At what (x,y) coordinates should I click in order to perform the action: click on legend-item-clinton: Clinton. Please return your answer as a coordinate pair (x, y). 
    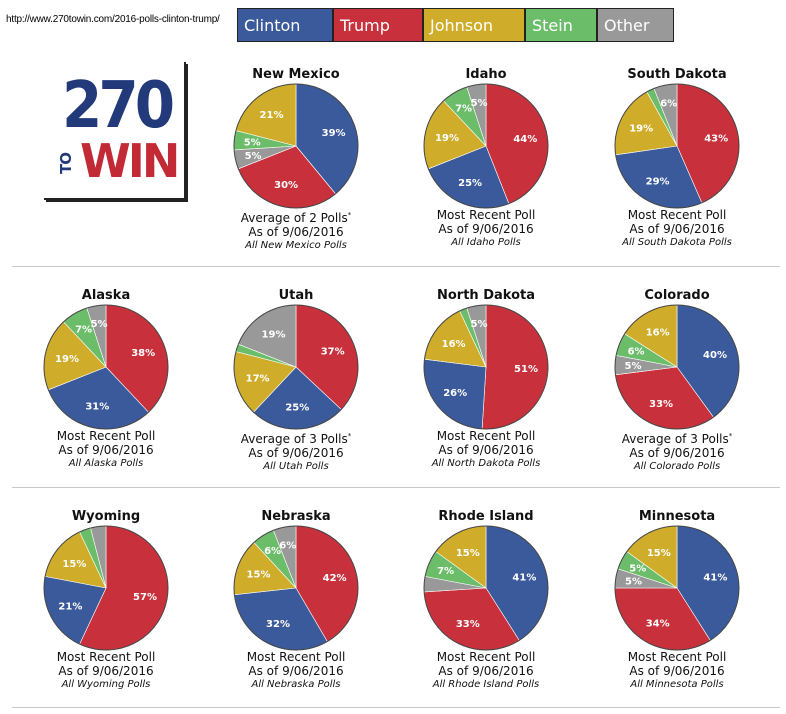
    Looking at the image, I should click on (285, 25).